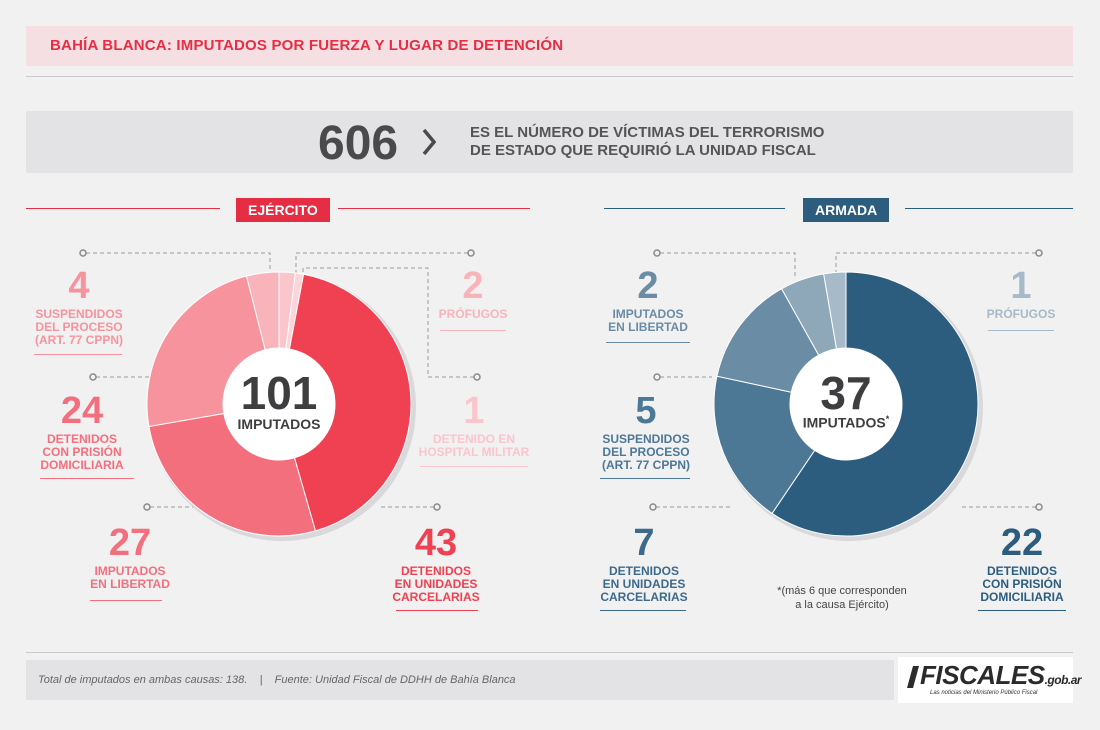  Describe the element at coordinates (474, 466) in the screenshot. I see `ej-hospital-underline` at that location.